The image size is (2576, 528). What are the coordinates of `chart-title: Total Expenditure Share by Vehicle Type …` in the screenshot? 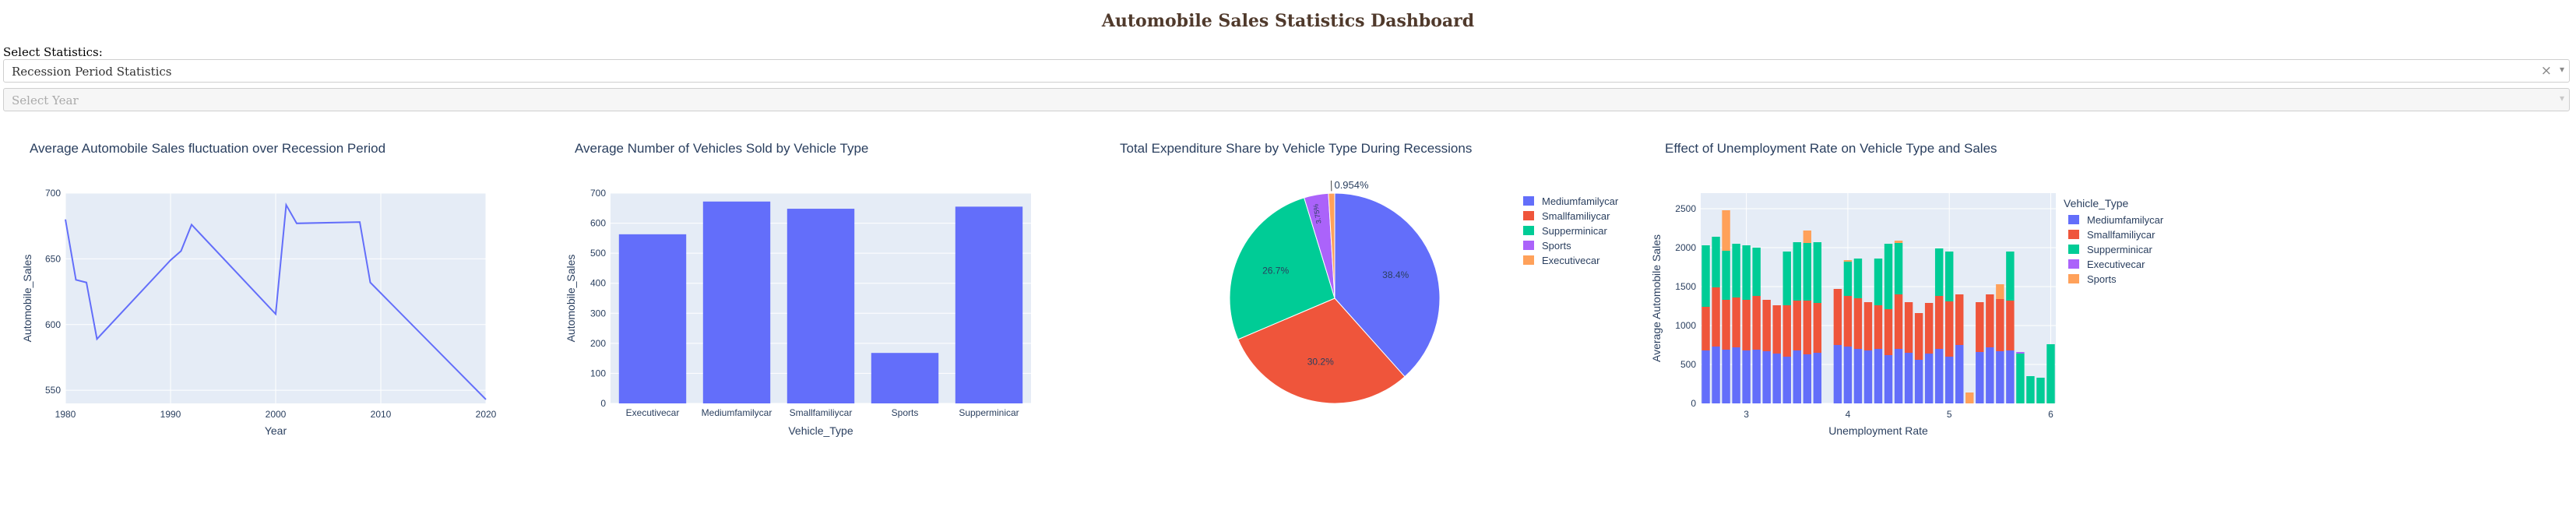 It's located at (1296, 148).